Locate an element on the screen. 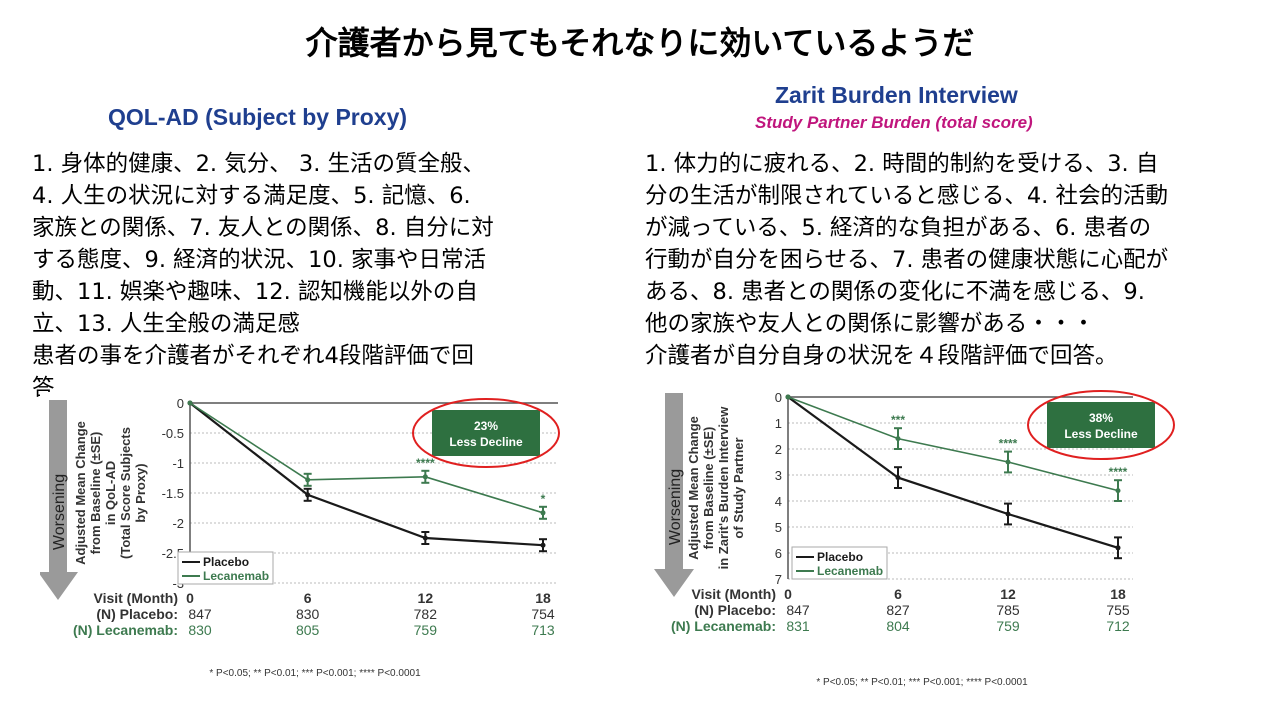 The image size is (1280, 720). text-line: 1. 身体的健康、2. 気分、 3. 生活の質全般、 is located at coordinates (259, 164).